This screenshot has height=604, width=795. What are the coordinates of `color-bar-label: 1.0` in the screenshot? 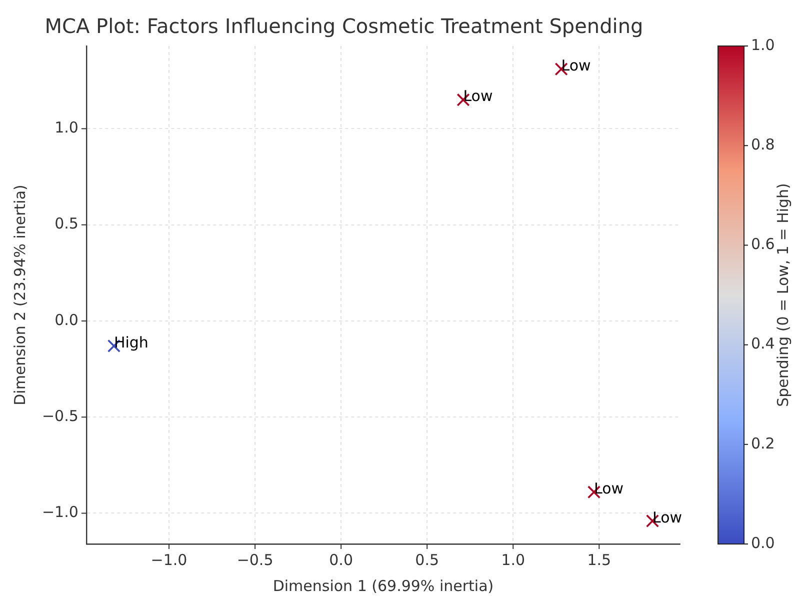 It's located at (763, 45).